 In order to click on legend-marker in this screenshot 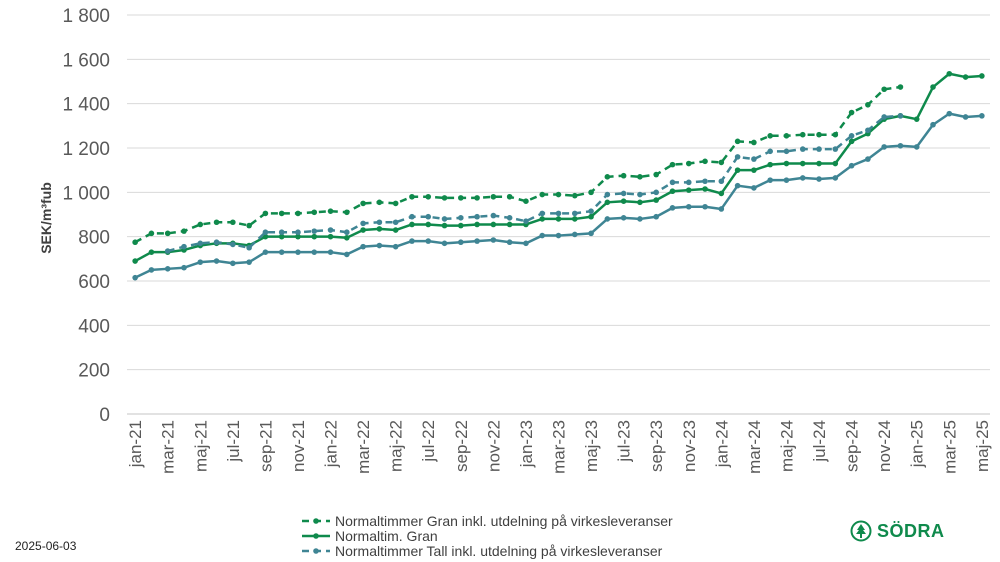, I will do `click(316, 551)`.